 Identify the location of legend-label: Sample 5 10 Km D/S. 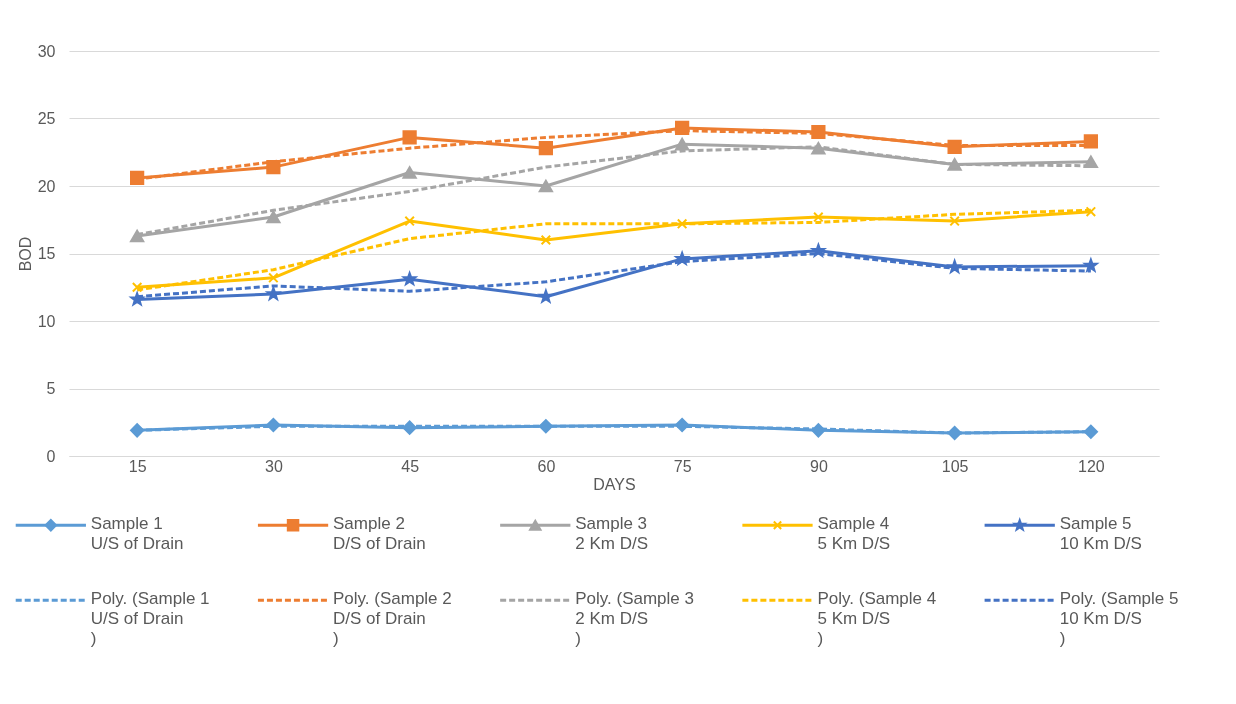
(1100, 533).